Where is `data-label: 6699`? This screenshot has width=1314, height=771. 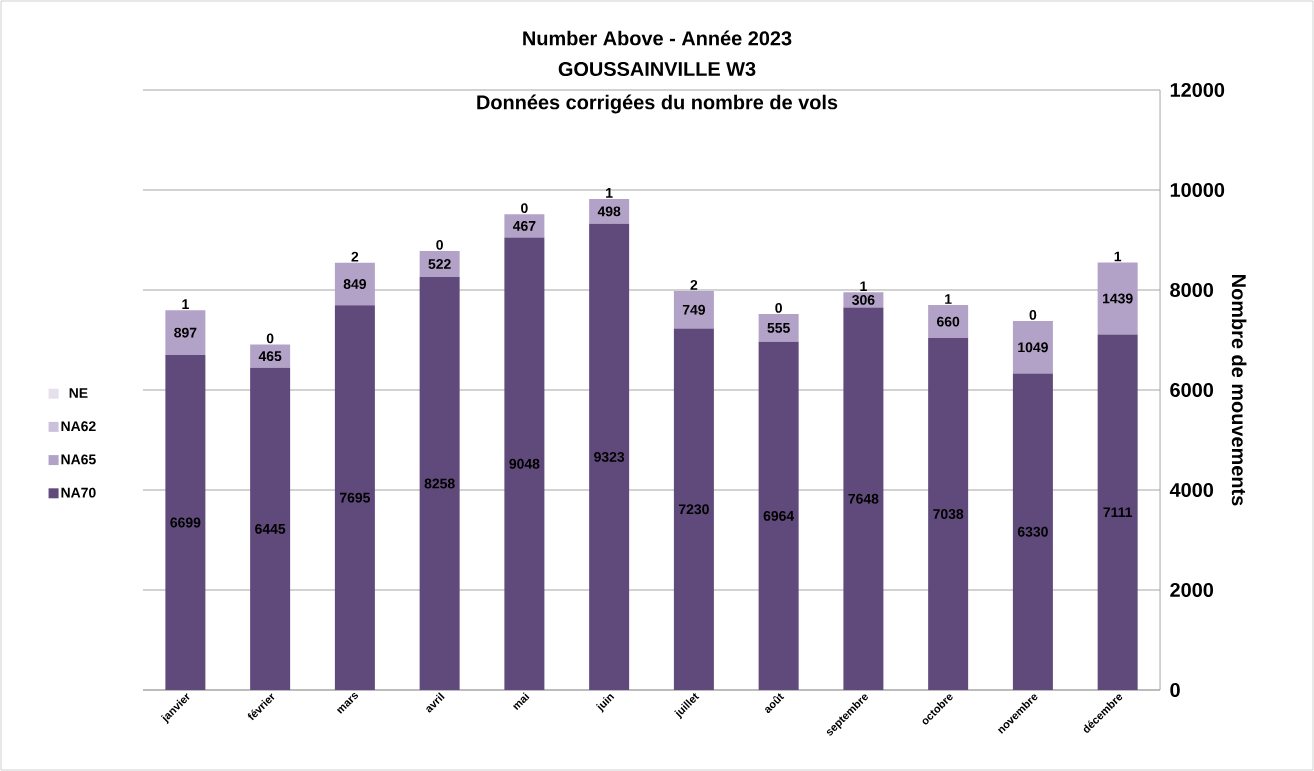 data-label: 6699 is located at coordinates (185, 522).